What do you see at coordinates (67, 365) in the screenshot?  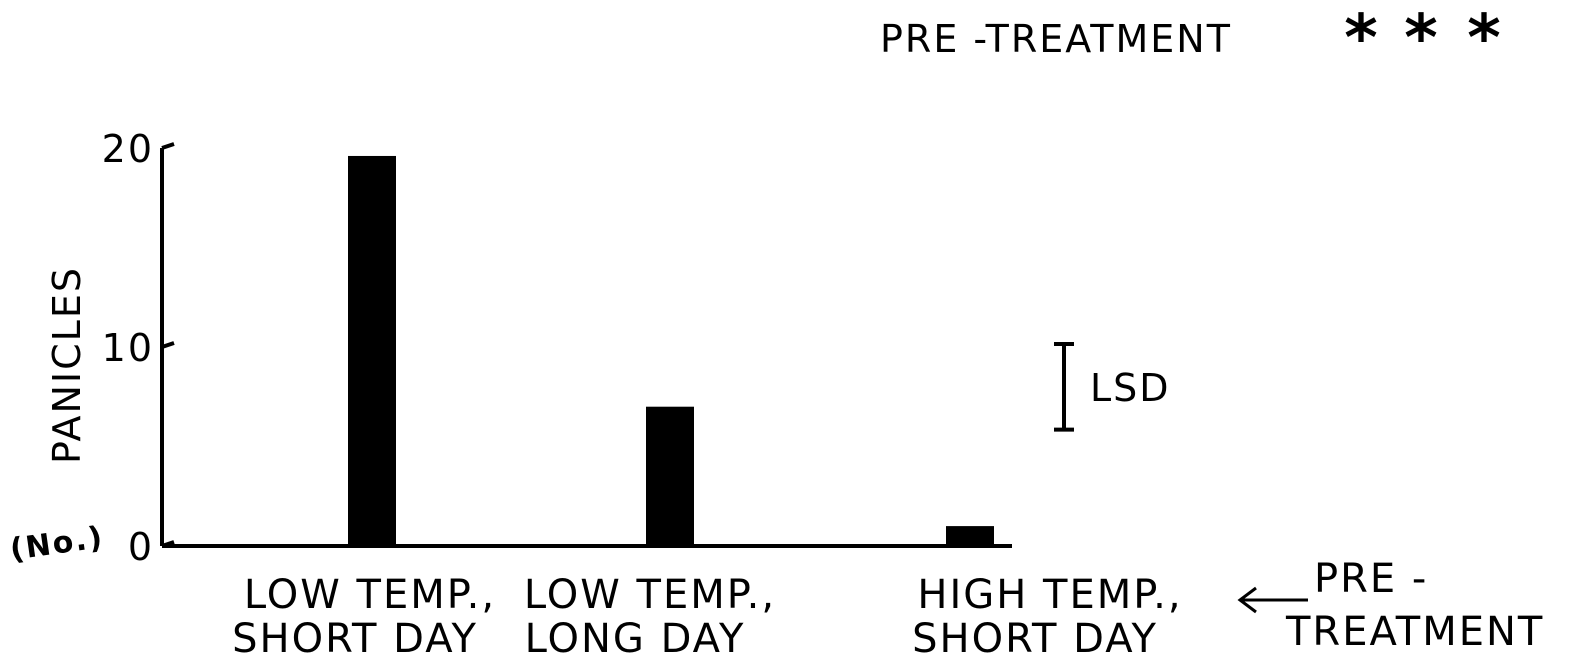 I see `y-axis-label: PANICLES` at bounding box center [67, 365].